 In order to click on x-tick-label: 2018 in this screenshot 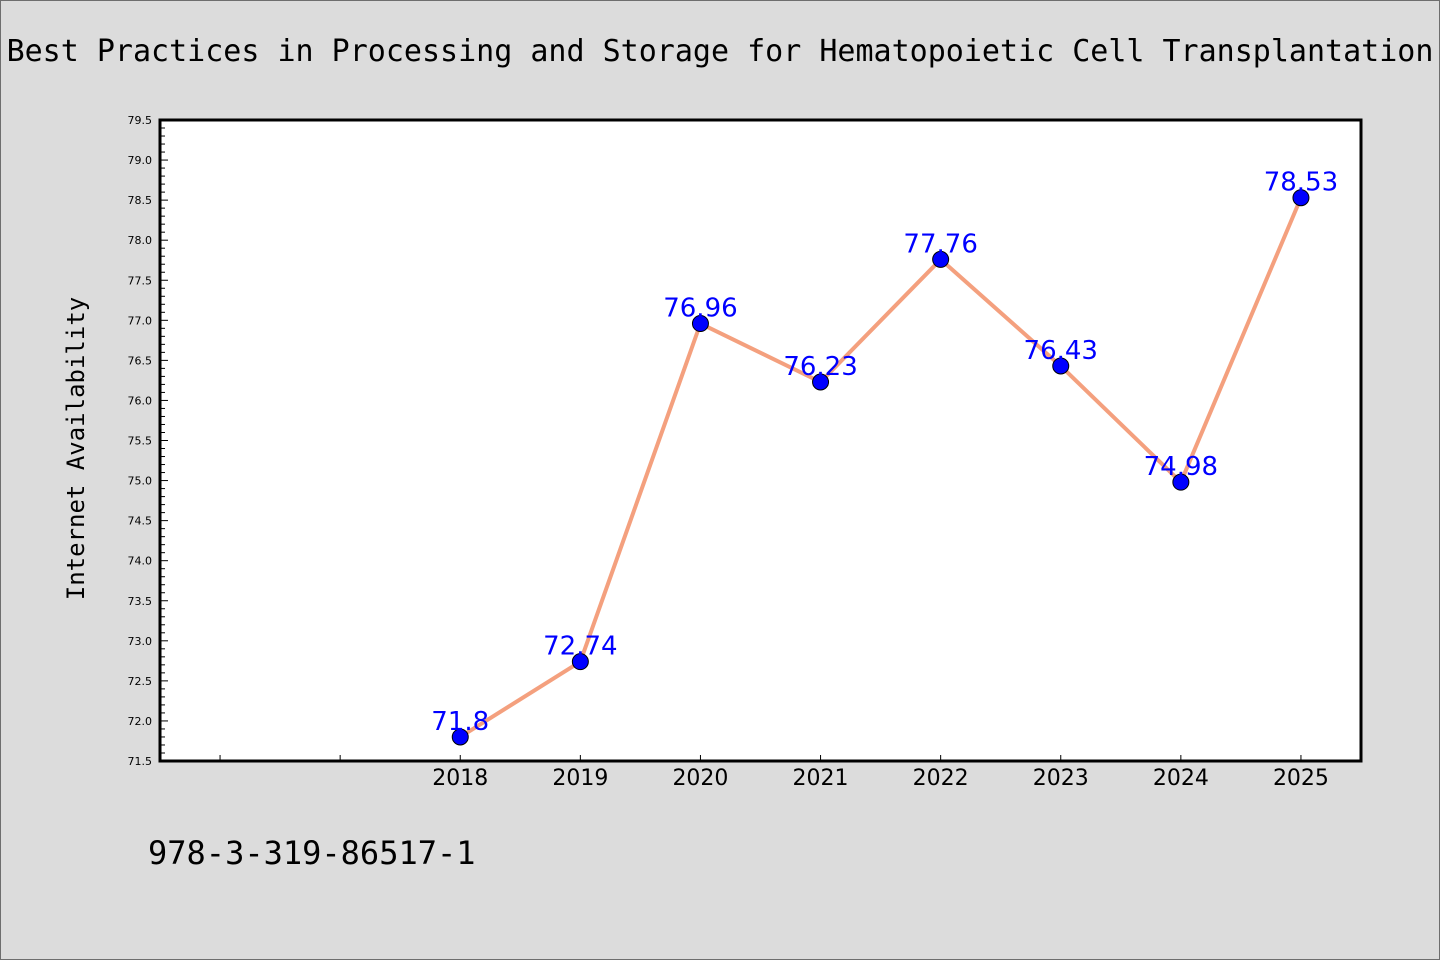, I will do `click(460, 778)`.